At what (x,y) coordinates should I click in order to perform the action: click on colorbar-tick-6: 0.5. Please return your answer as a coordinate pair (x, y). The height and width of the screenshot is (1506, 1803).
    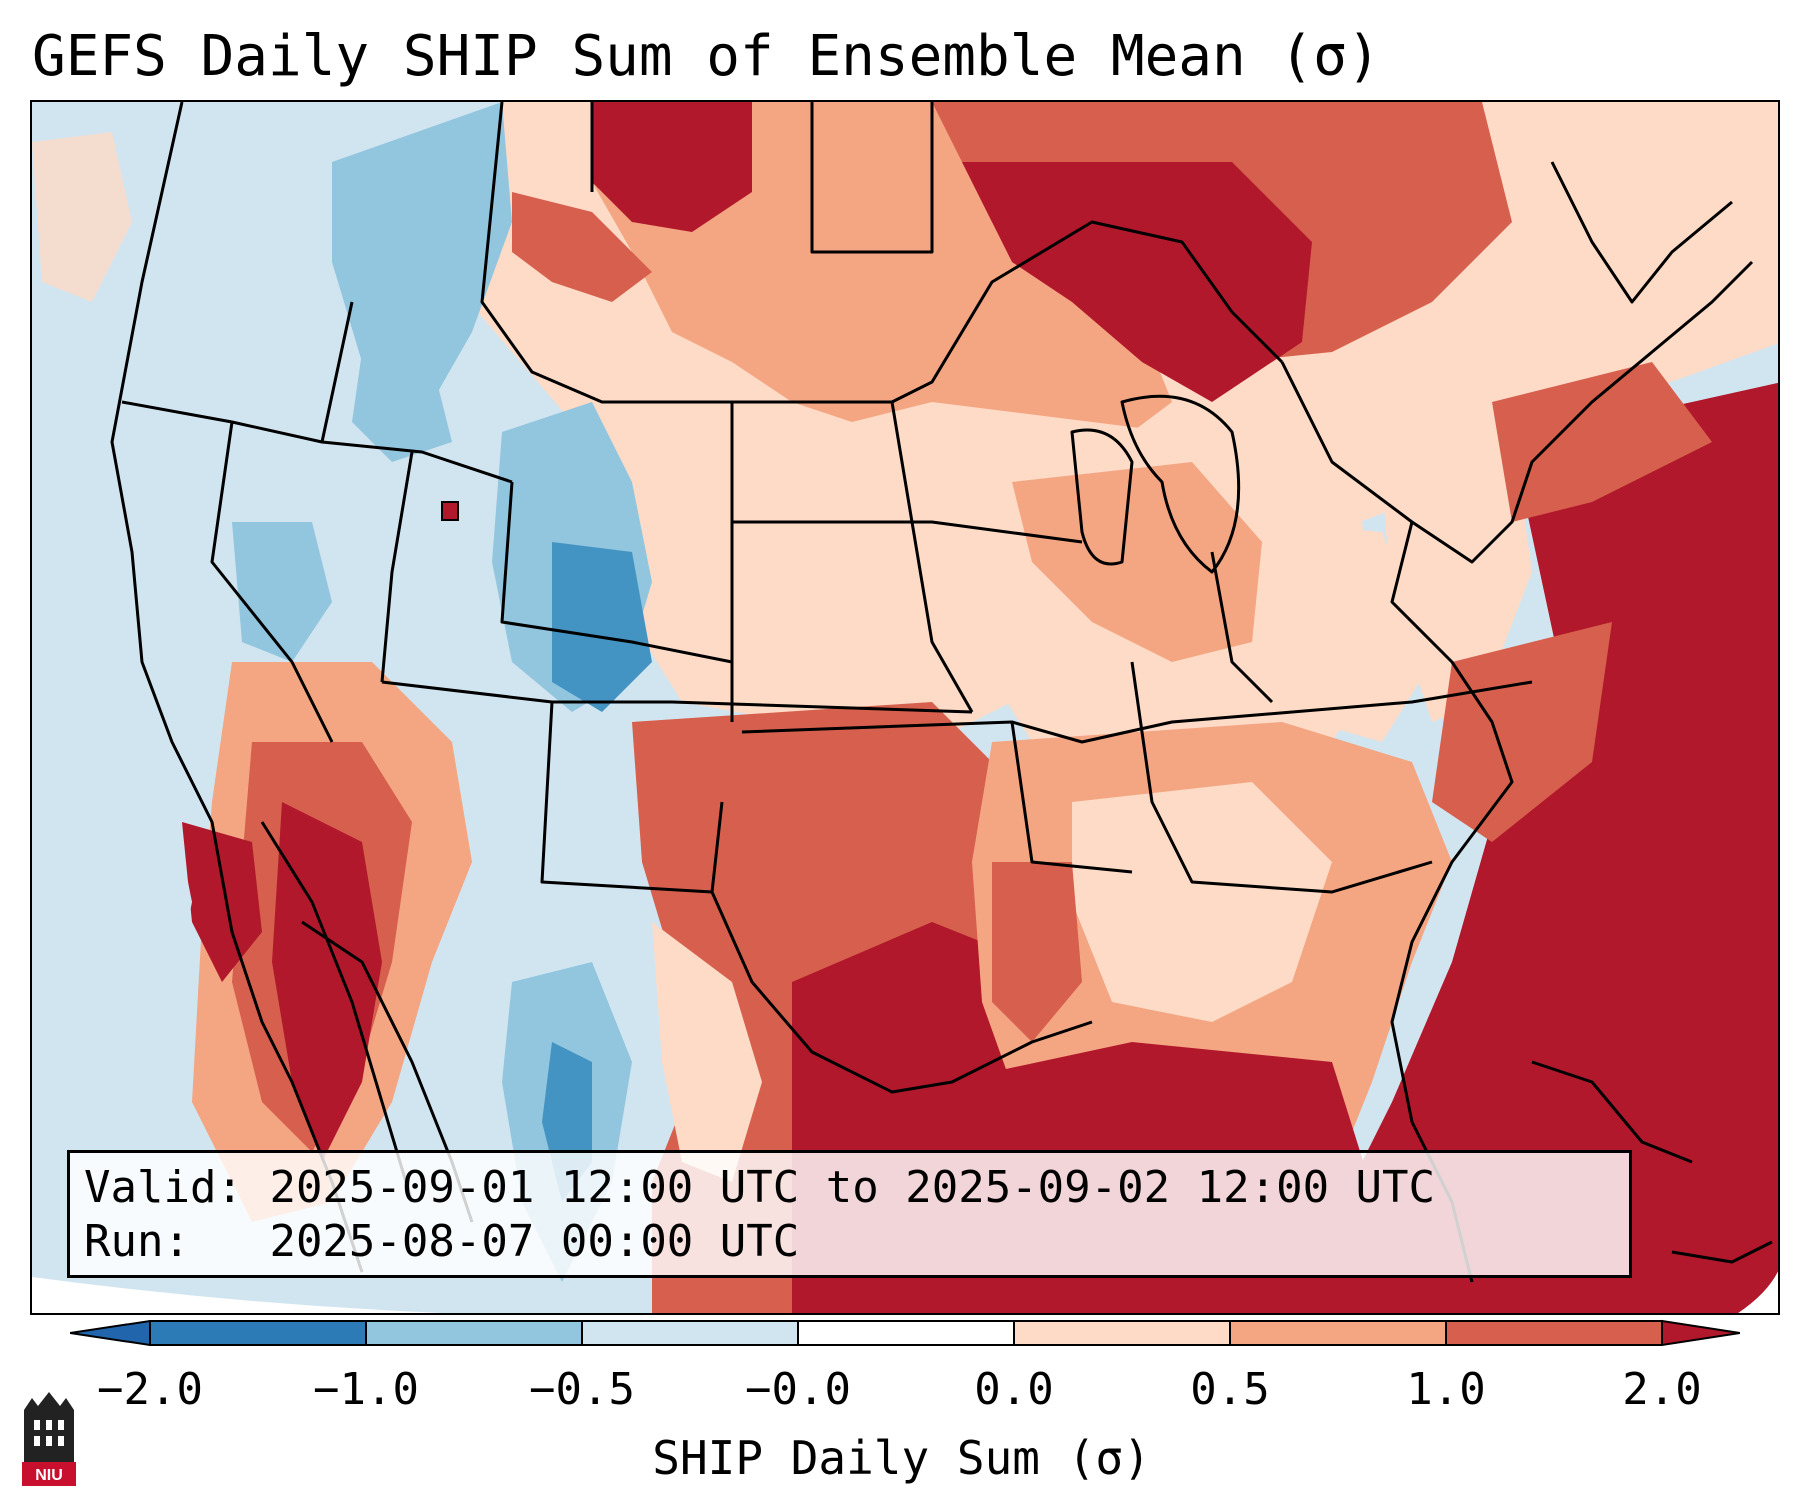
    Looking at the image, I should click on (1230, 1389).